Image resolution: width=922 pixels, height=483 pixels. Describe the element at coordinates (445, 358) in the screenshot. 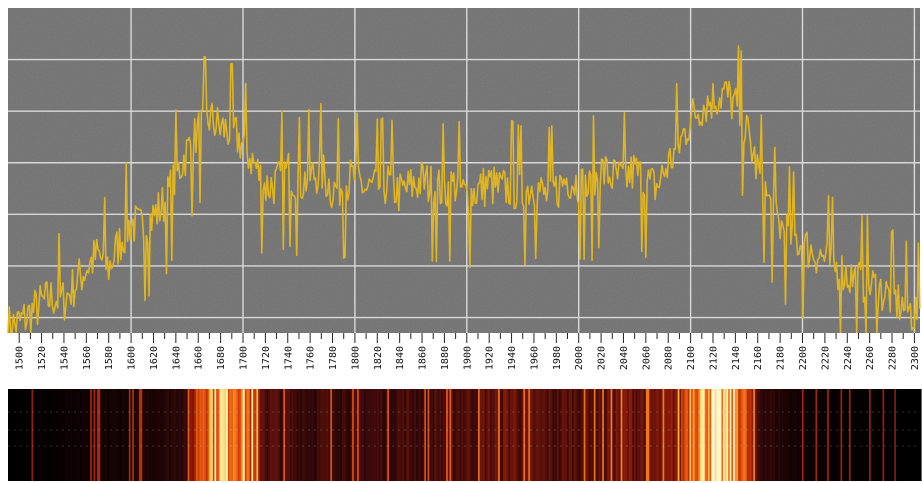

I see `x-tick-label: 1880` at that location.